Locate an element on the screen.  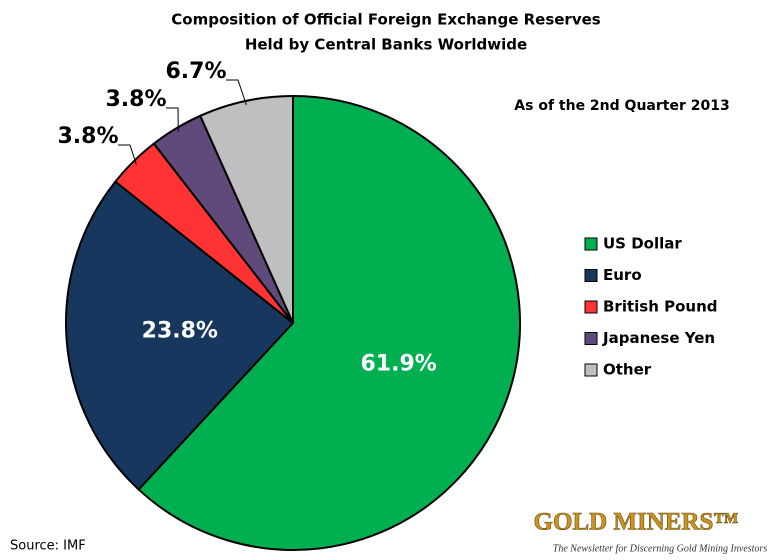
legend-label: Other is located at coordinates (627, 370).